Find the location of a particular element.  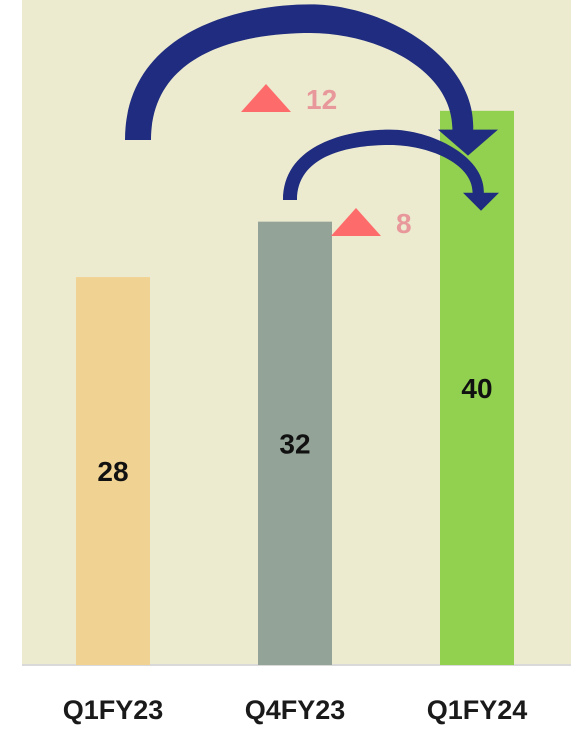

curved-arrow-q4fy23-to-q1fy24 is located at coordinates (391, 170).